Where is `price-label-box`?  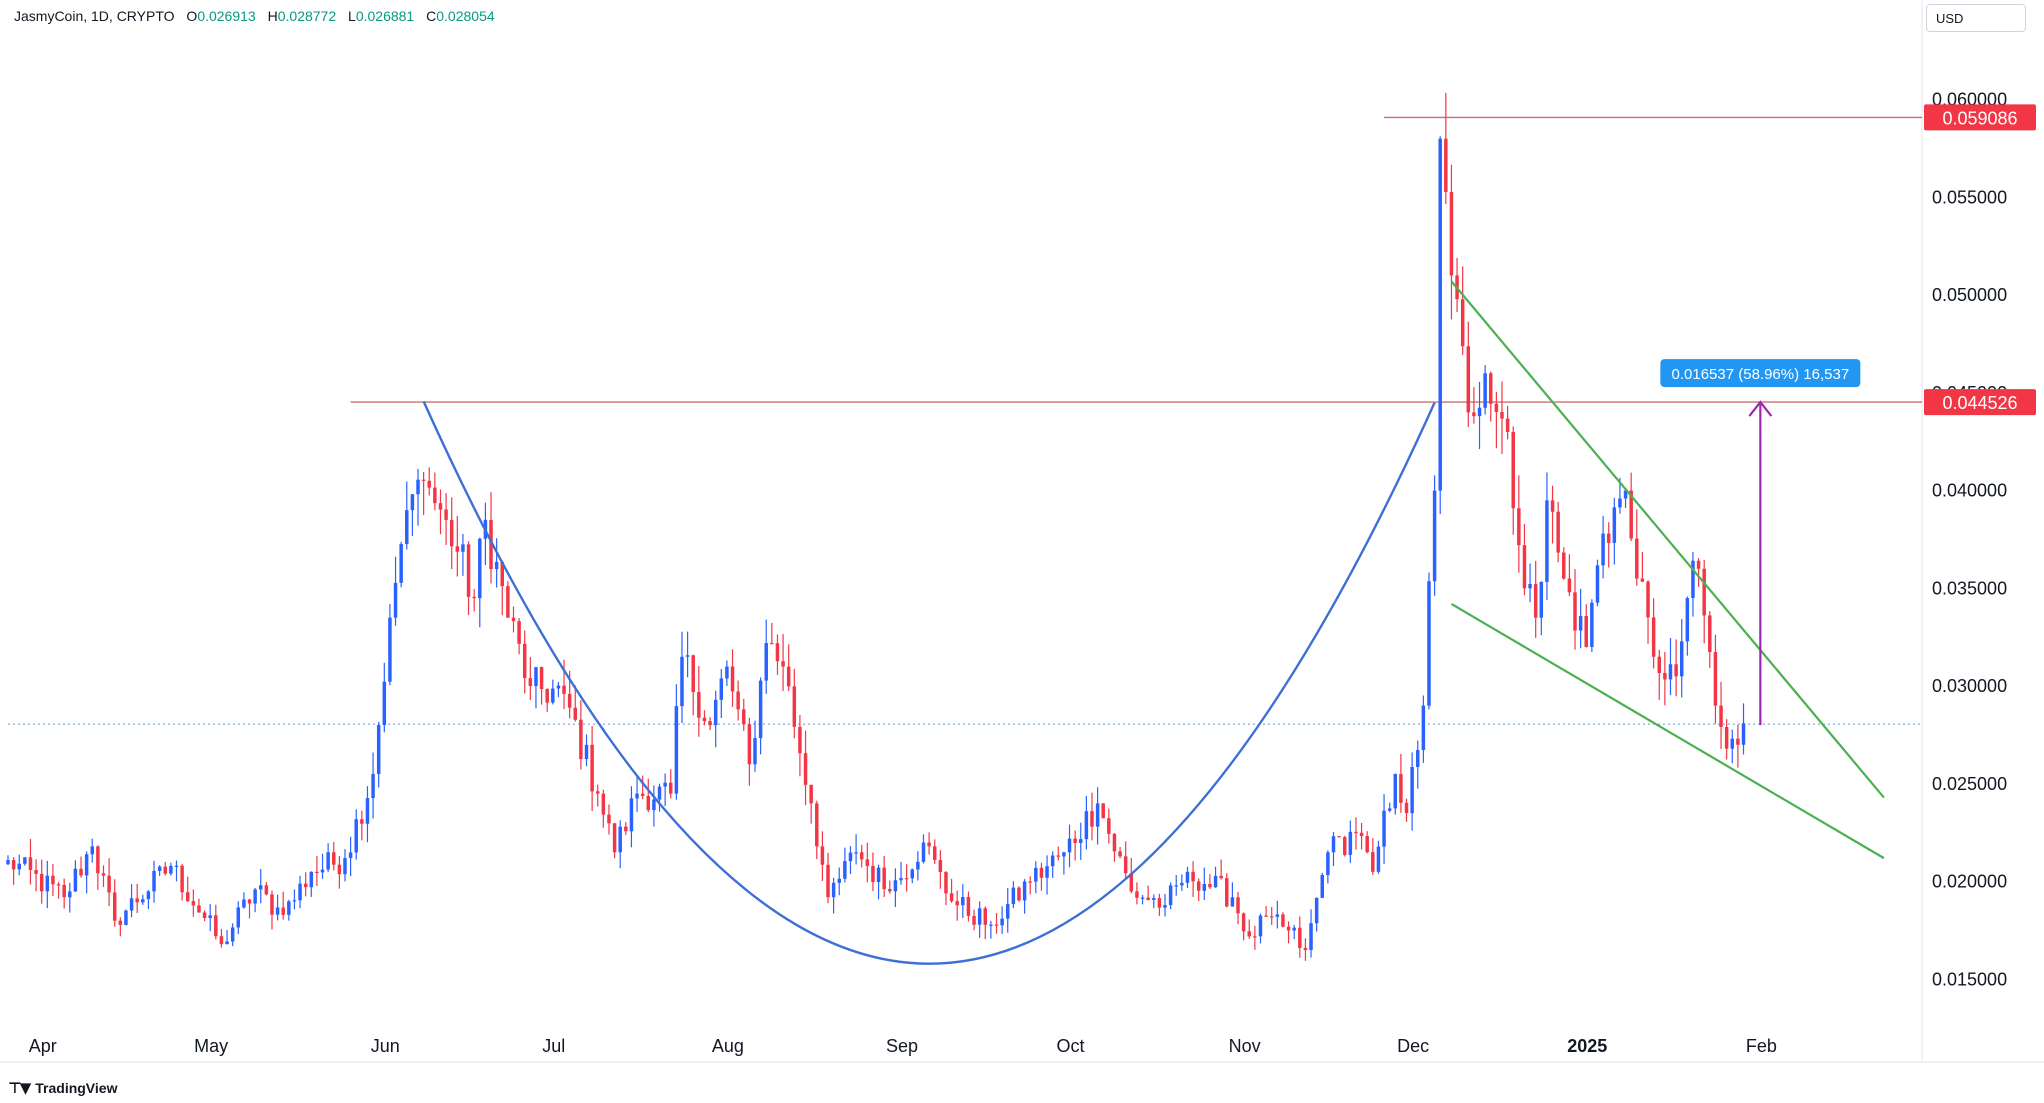 price-label-box is located at coordinates (1980, 402).